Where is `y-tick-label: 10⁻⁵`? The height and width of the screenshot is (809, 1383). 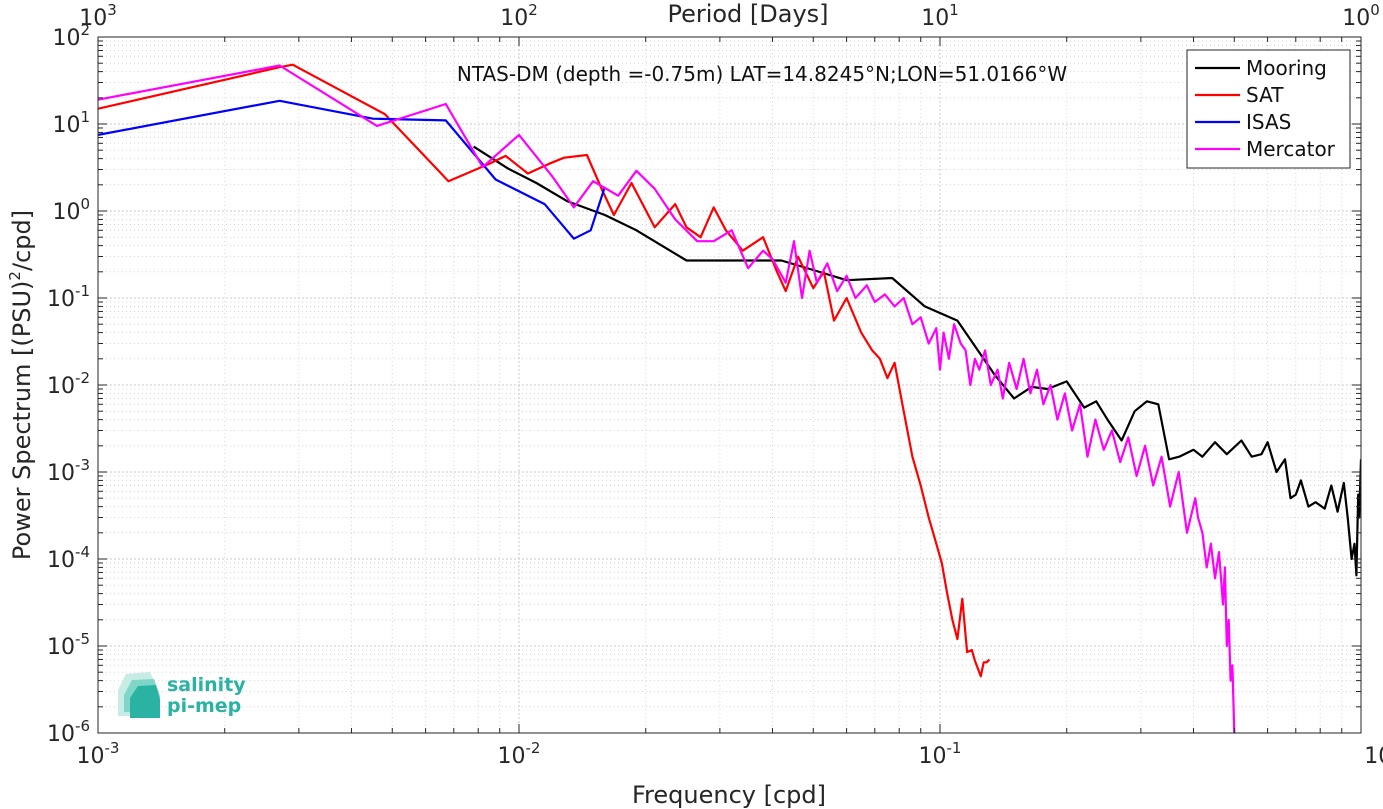
y-tick-label: 10⁻⁵ is located at coordinates (68, 645).